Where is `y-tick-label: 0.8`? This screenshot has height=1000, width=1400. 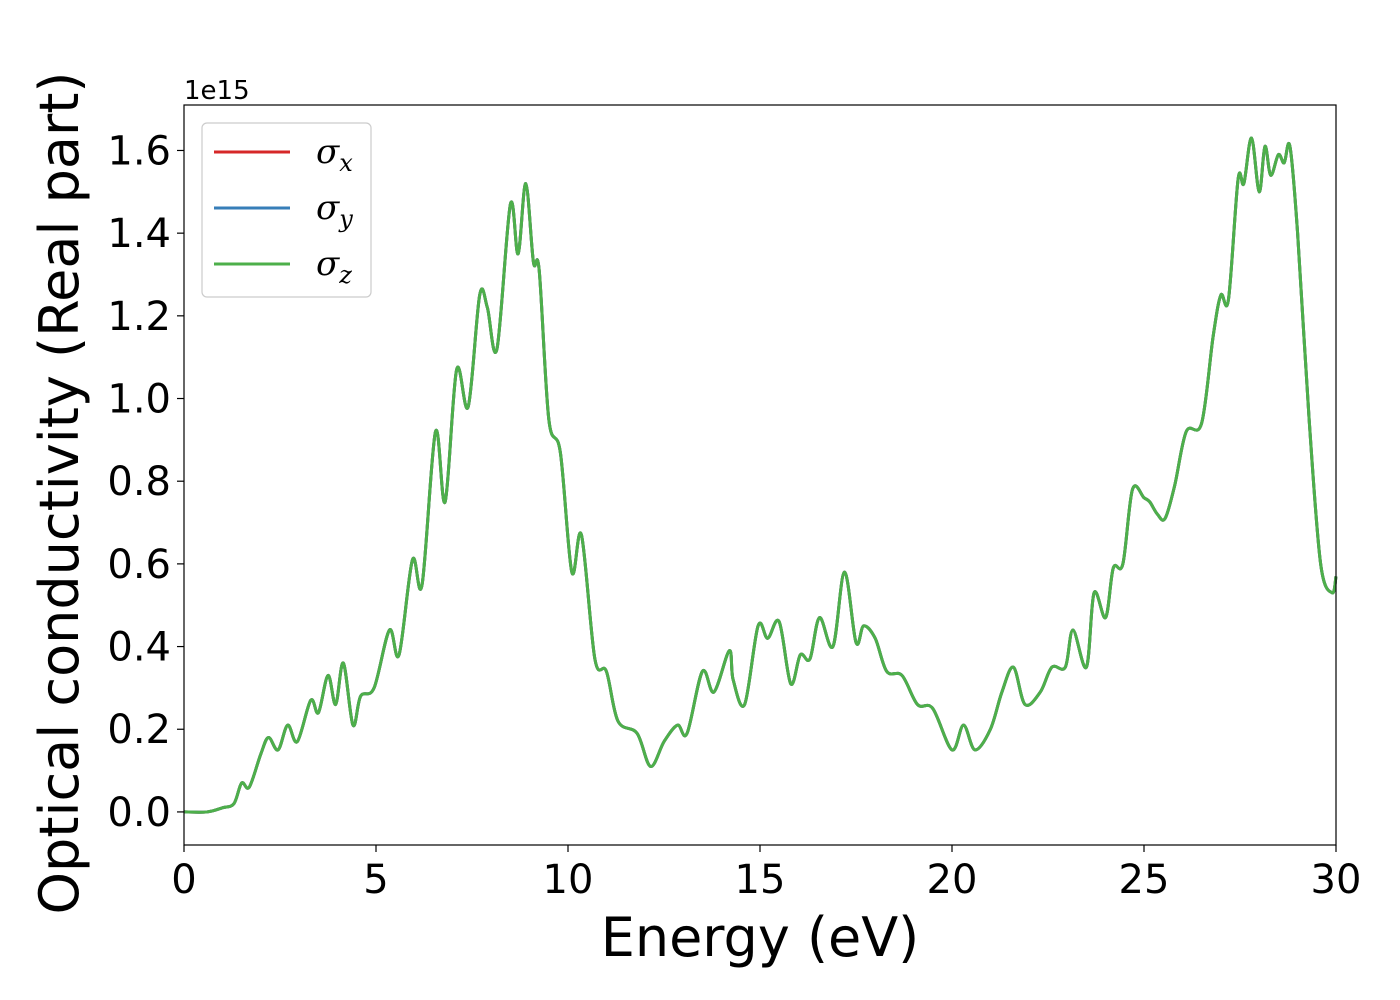 y-tick-label: 0.8 is located at coordinates (139, 482).